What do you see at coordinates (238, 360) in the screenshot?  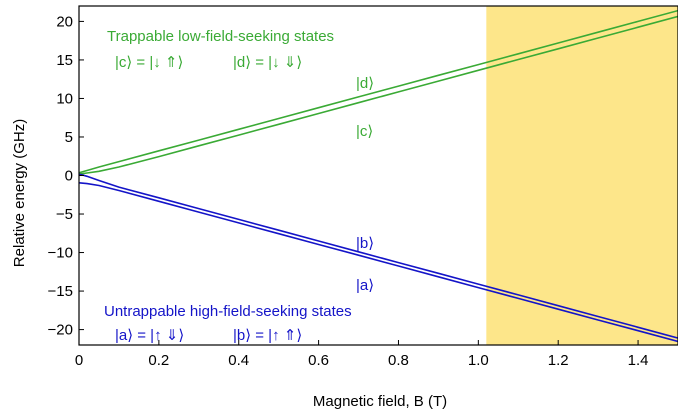 I see `x-tick-label: 0.4` at bounding box center [238, 360].